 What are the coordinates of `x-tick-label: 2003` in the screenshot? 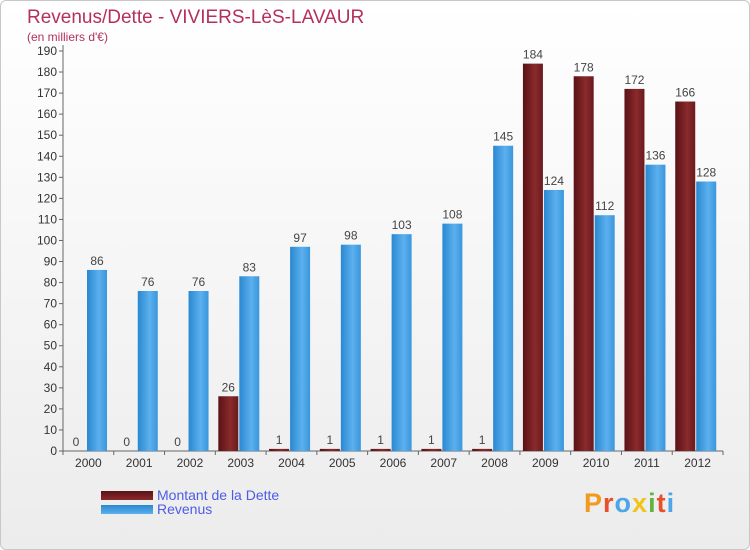 It's located at (240, 463).